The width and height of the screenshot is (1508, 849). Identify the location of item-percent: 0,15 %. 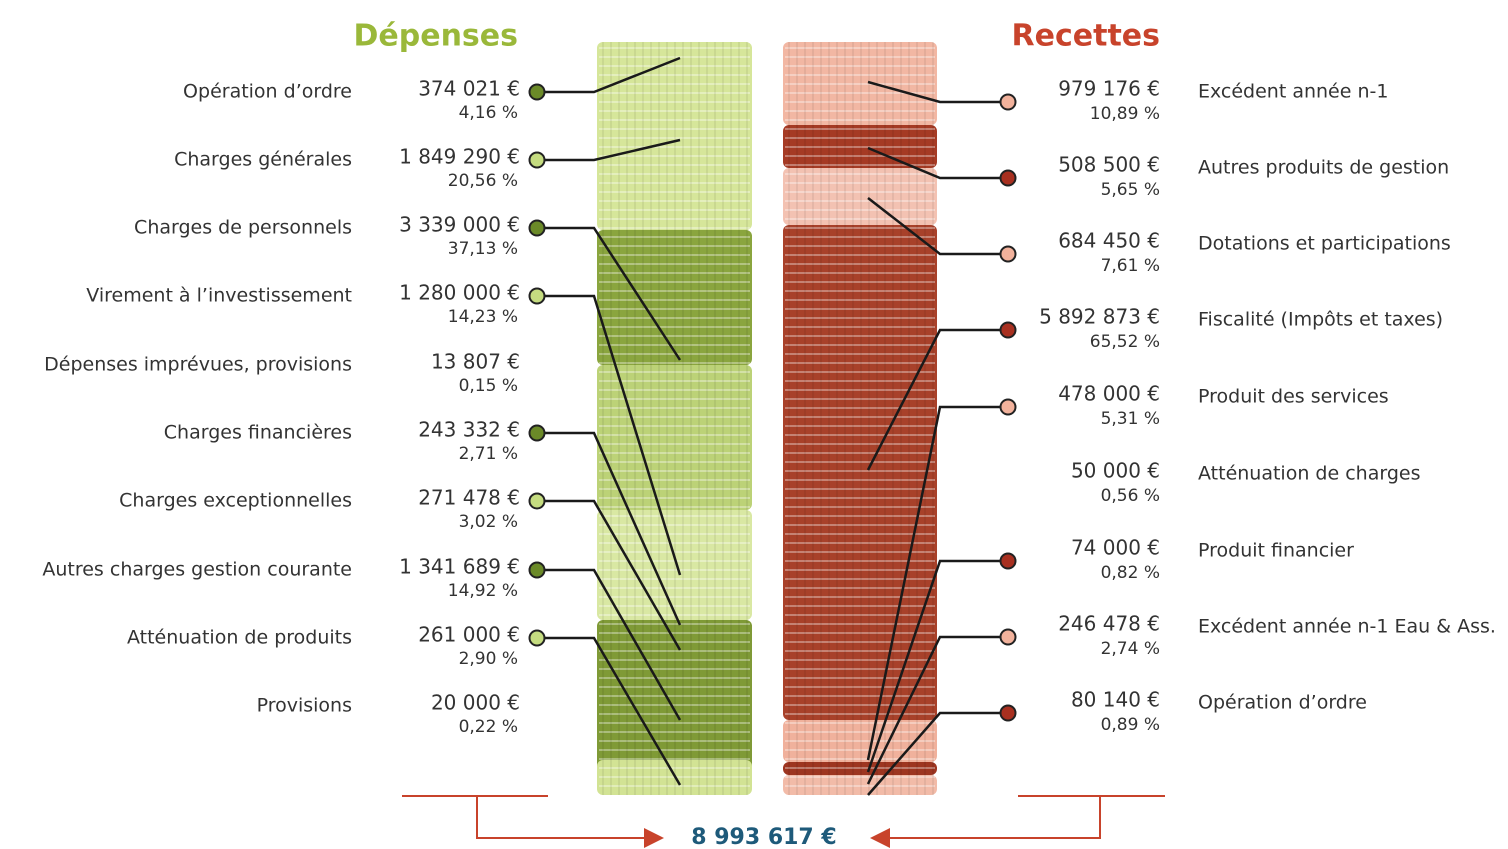
(488, 386).